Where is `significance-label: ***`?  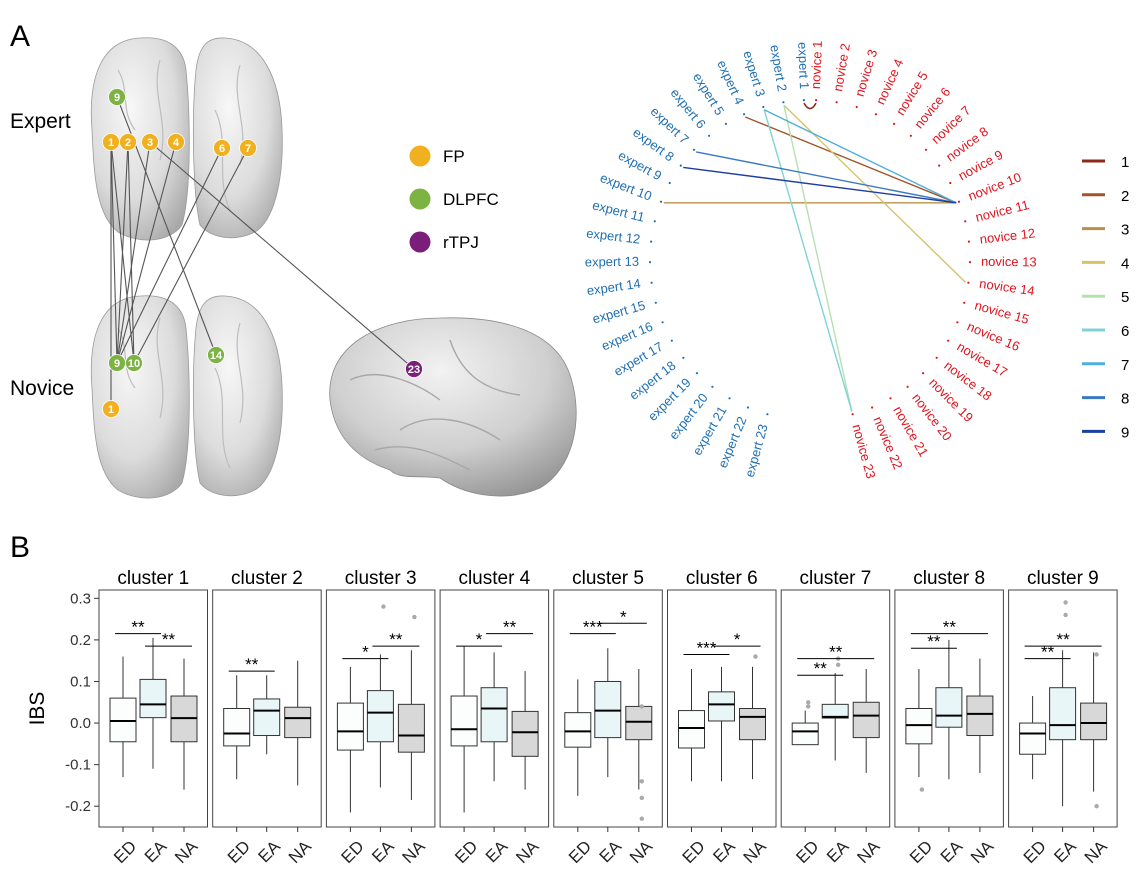
significance-label: *** is located at coordinates (707, 647).